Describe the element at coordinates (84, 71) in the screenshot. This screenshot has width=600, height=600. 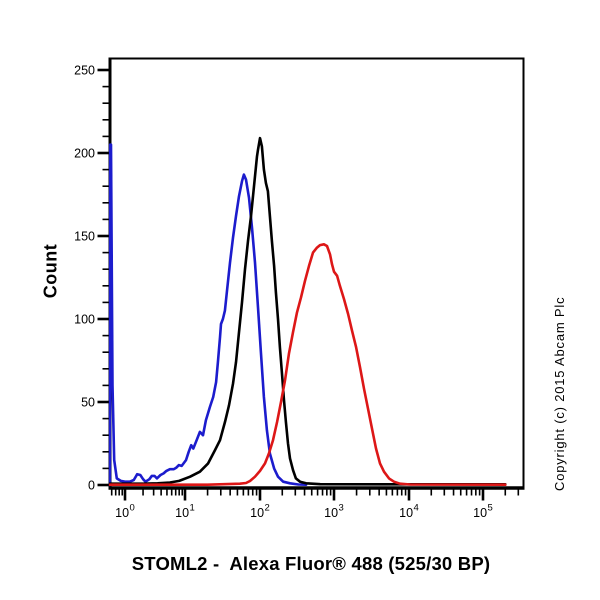
I see `y-axis-tick-label: 250` at that location.